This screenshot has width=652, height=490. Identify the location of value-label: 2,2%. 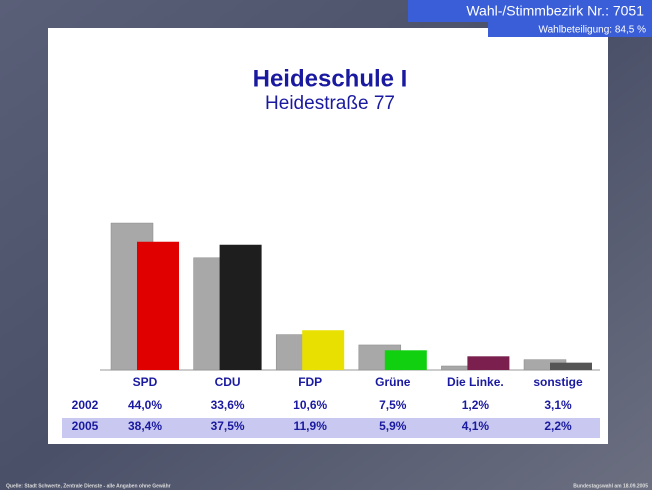
(558, 426).